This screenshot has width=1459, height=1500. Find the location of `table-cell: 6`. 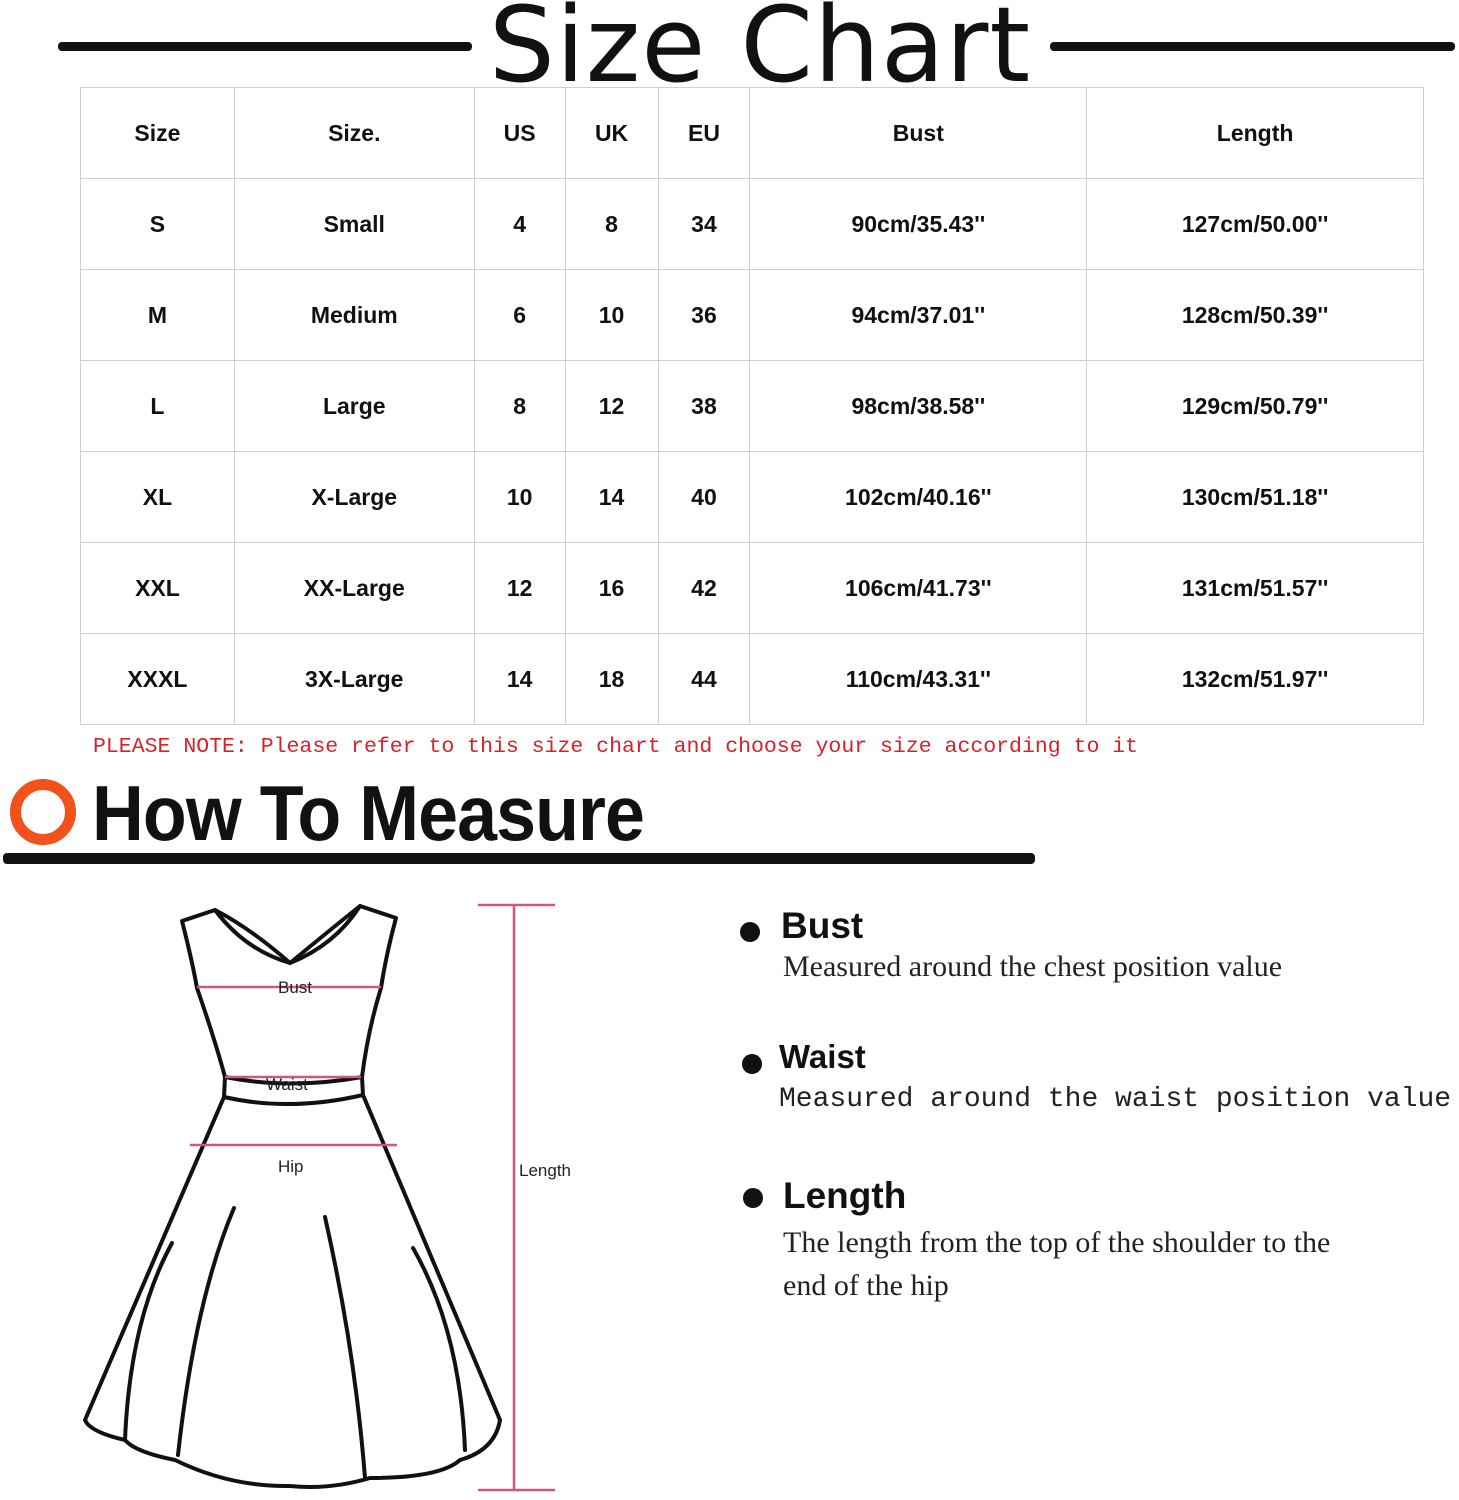

table-cell: 6 is located at coordinates (519, 315).